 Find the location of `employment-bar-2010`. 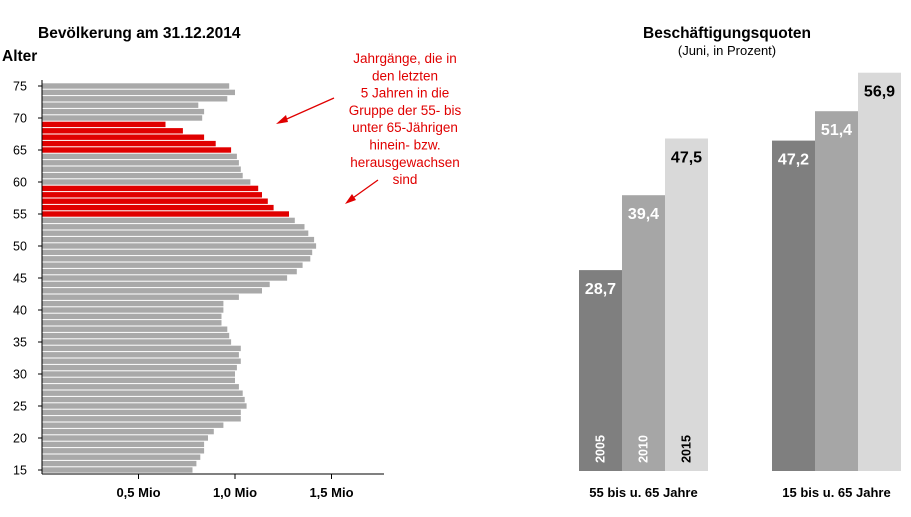

employment-bar-2010 is located at coordinates (643, 333).